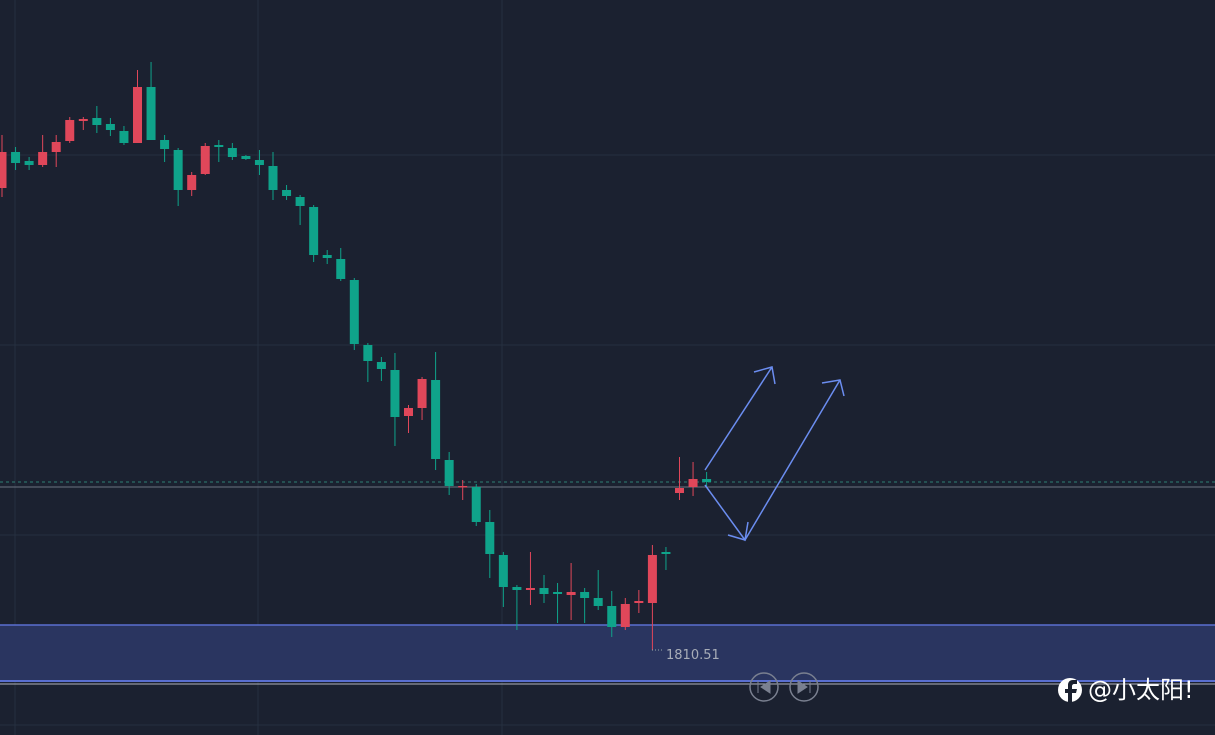  What do you see at coordinates (1141, 690) in the screenshot?
I see `watermark: @小太阳!` at bounding box center [1141, 690].